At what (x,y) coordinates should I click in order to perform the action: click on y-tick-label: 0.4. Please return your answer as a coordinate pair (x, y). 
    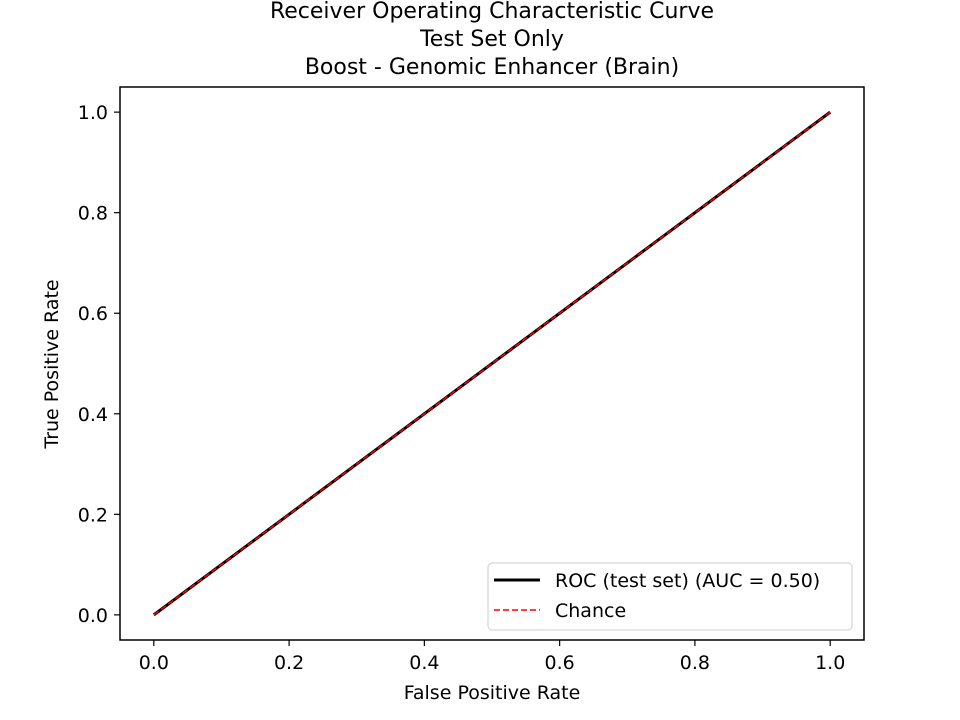
    Looking at the image, I should click on (93, 415).